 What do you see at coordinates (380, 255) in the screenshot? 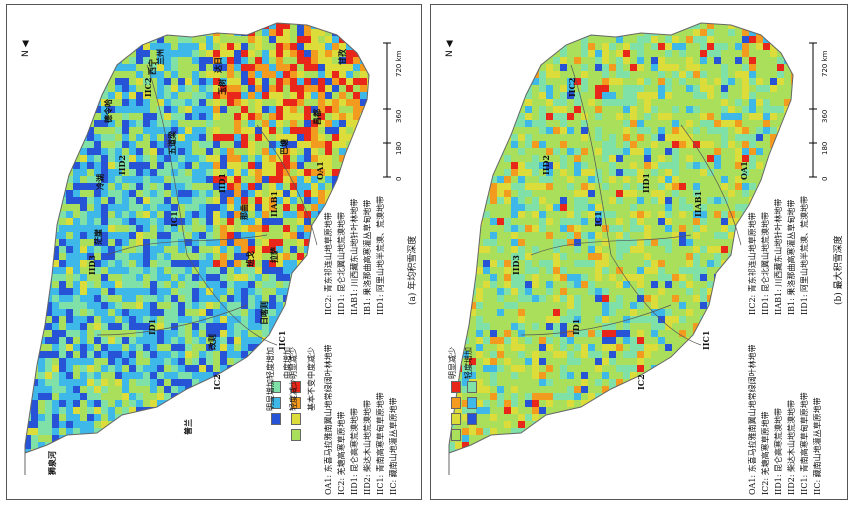
I see `zone-note: IID1: 阿里山地半荒漠、荒漠地带` at bounding box center [380, 255].